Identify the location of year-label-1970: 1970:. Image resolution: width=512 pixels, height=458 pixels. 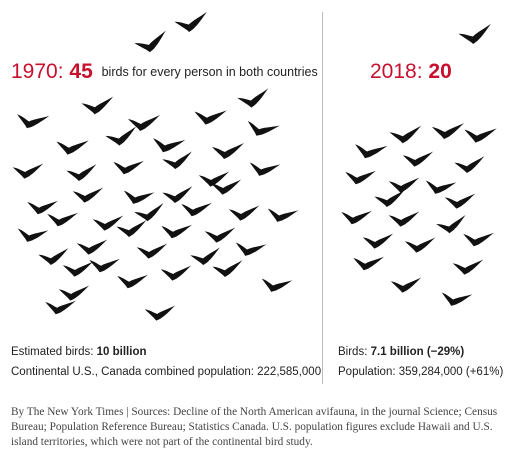
(37, 71).